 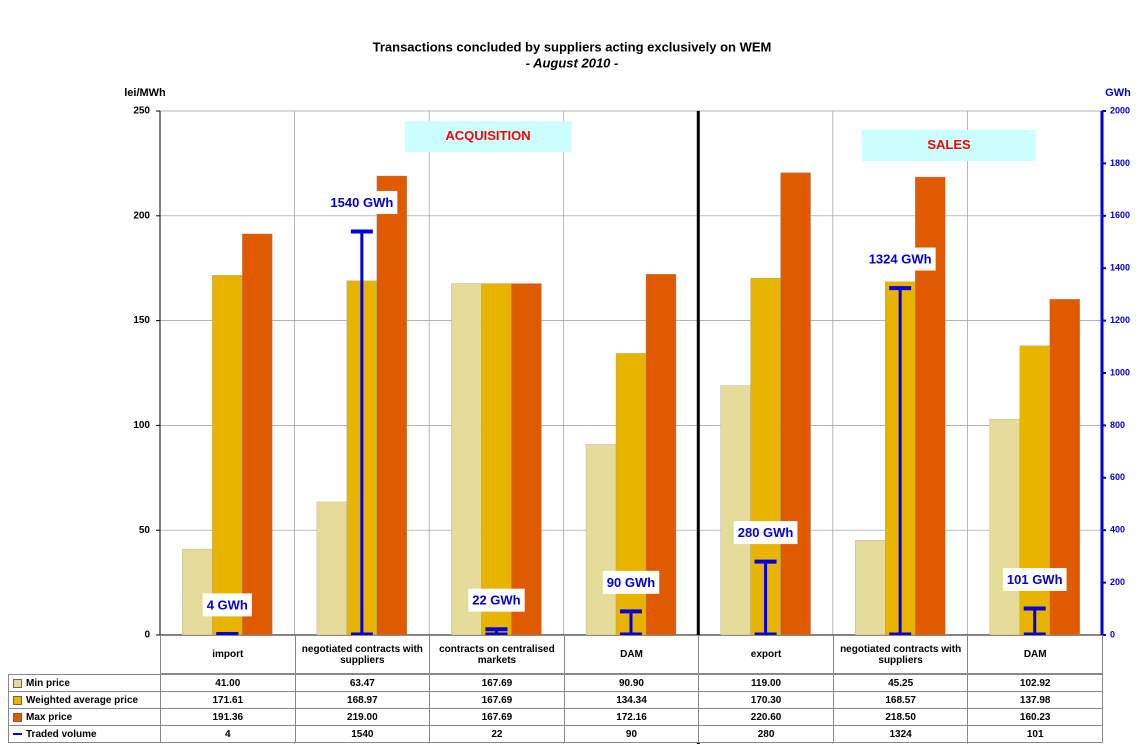 What do you see at coordinates (1120, 268) in the screenshot?
I see `y2-tick-label: 1400` at bounding box center [1120, 268].